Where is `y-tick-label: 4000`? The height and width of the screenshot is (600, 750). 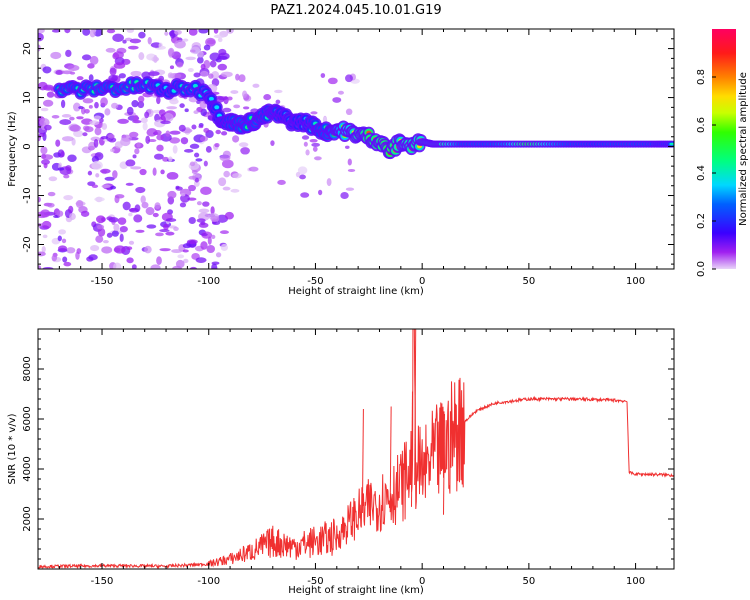 y-tick-label: 4000 is located at coordinates (27, 468).